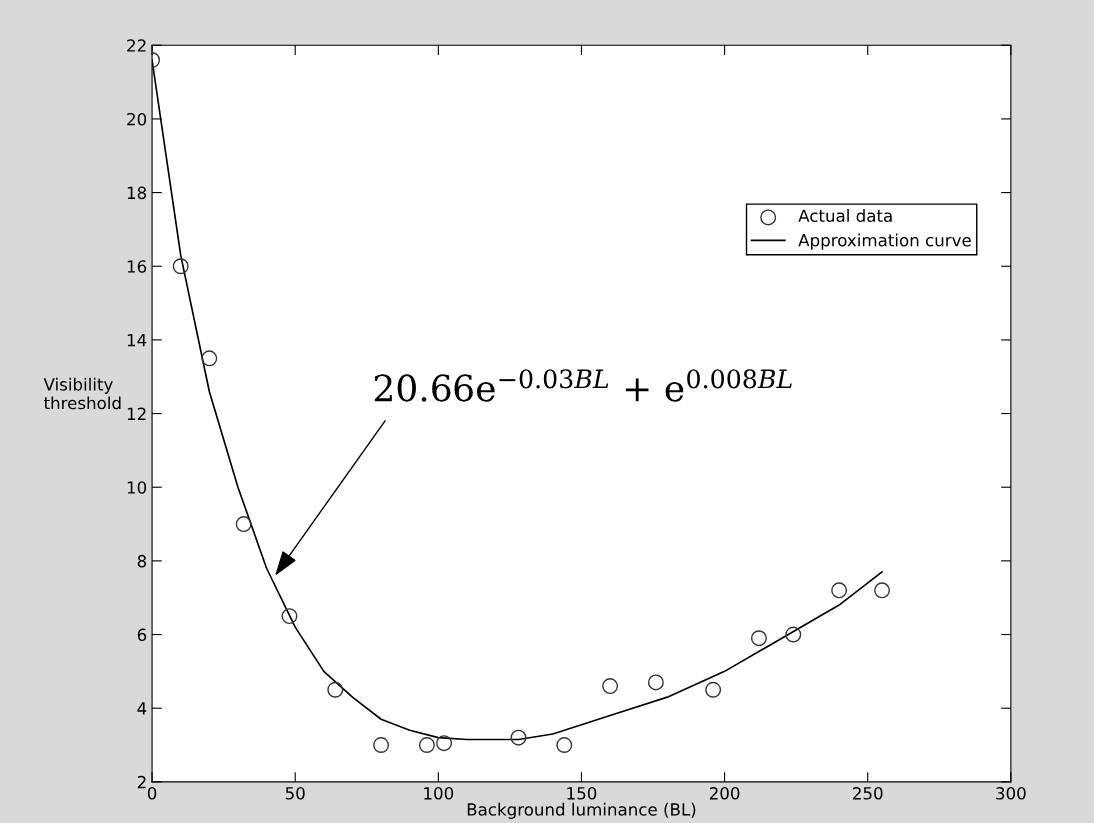 Image resolution: width=1094 pixels, height=823 pixels. What do you see at coordinates (1011, 793) in the screenshot?
I see `x-tick-label: 300` at bounding box center [1011, 793].